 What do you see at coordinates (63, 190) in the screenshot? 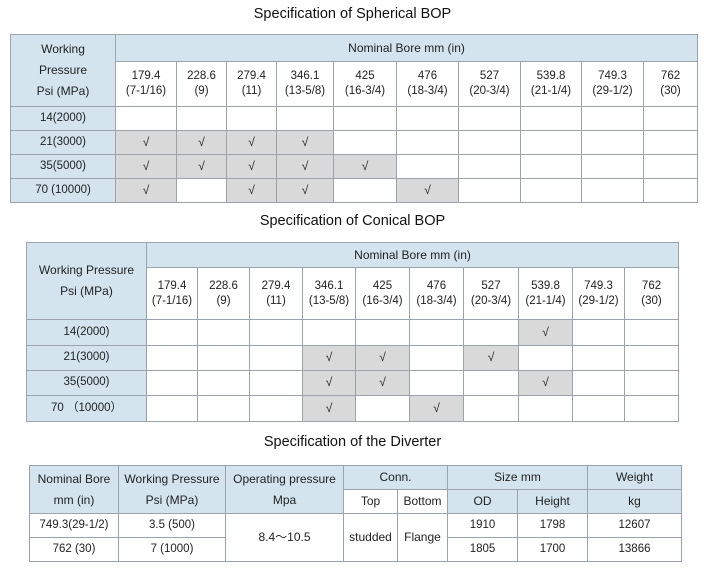
I see `row-label: 70 (10000)` at bounding box center [63, 190].